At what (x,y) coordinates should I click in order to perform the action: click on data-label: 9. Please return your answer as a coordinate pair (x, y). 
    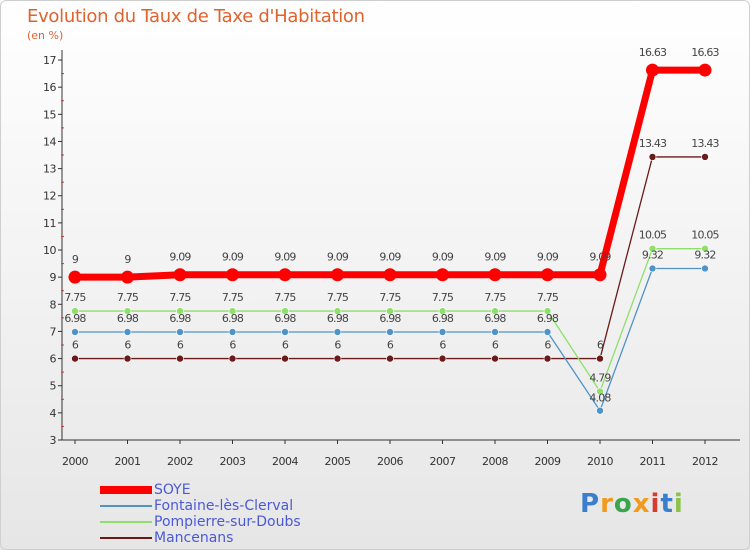
    Looking at the image, I should click on (127, 259).